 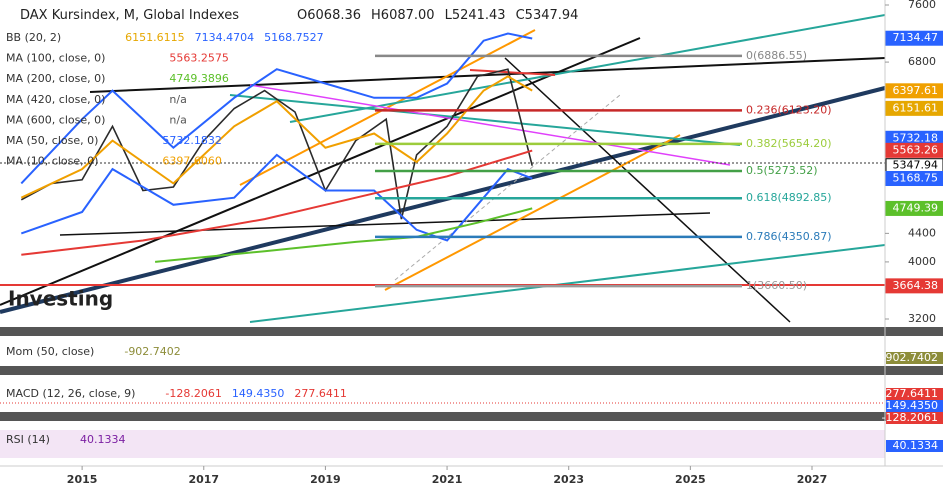 I want to click on panel-title: MACD (12, 26, close, 9), so click(x=70, y=393).